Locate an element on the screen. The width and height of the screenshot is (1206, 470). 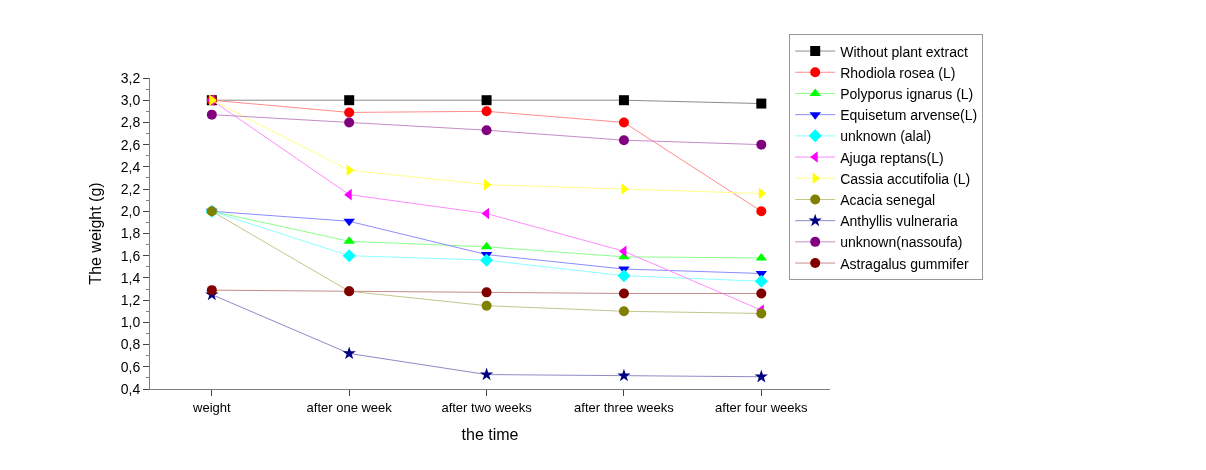
legend-label: Ajuga reptans(L) is located at coordinates (892, 157).